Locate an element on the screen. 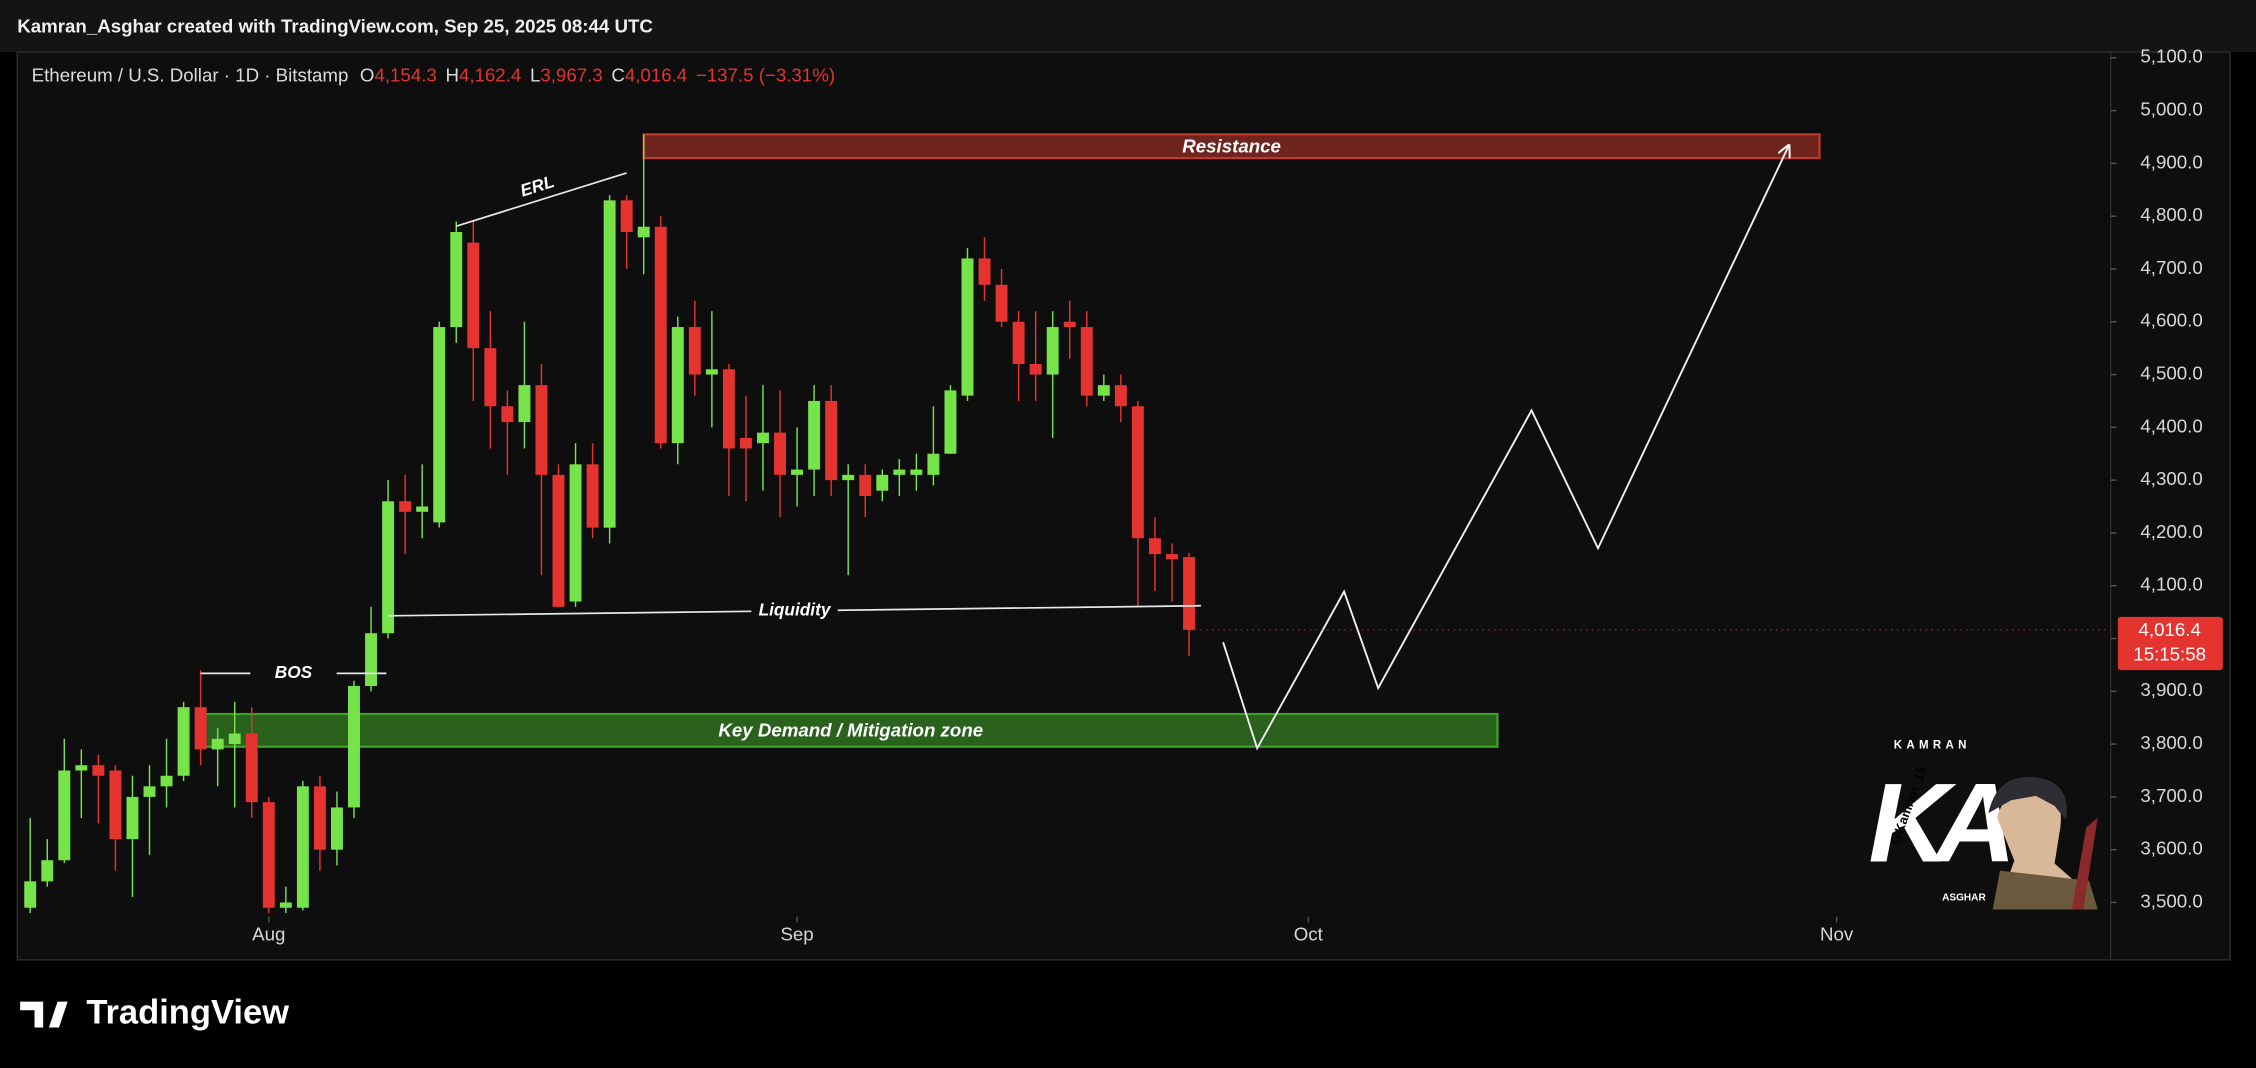 Image resolution: width=2256 pixels, height=1068 pixels. zone-label: Resistance is located at coordinates (1231, 146).